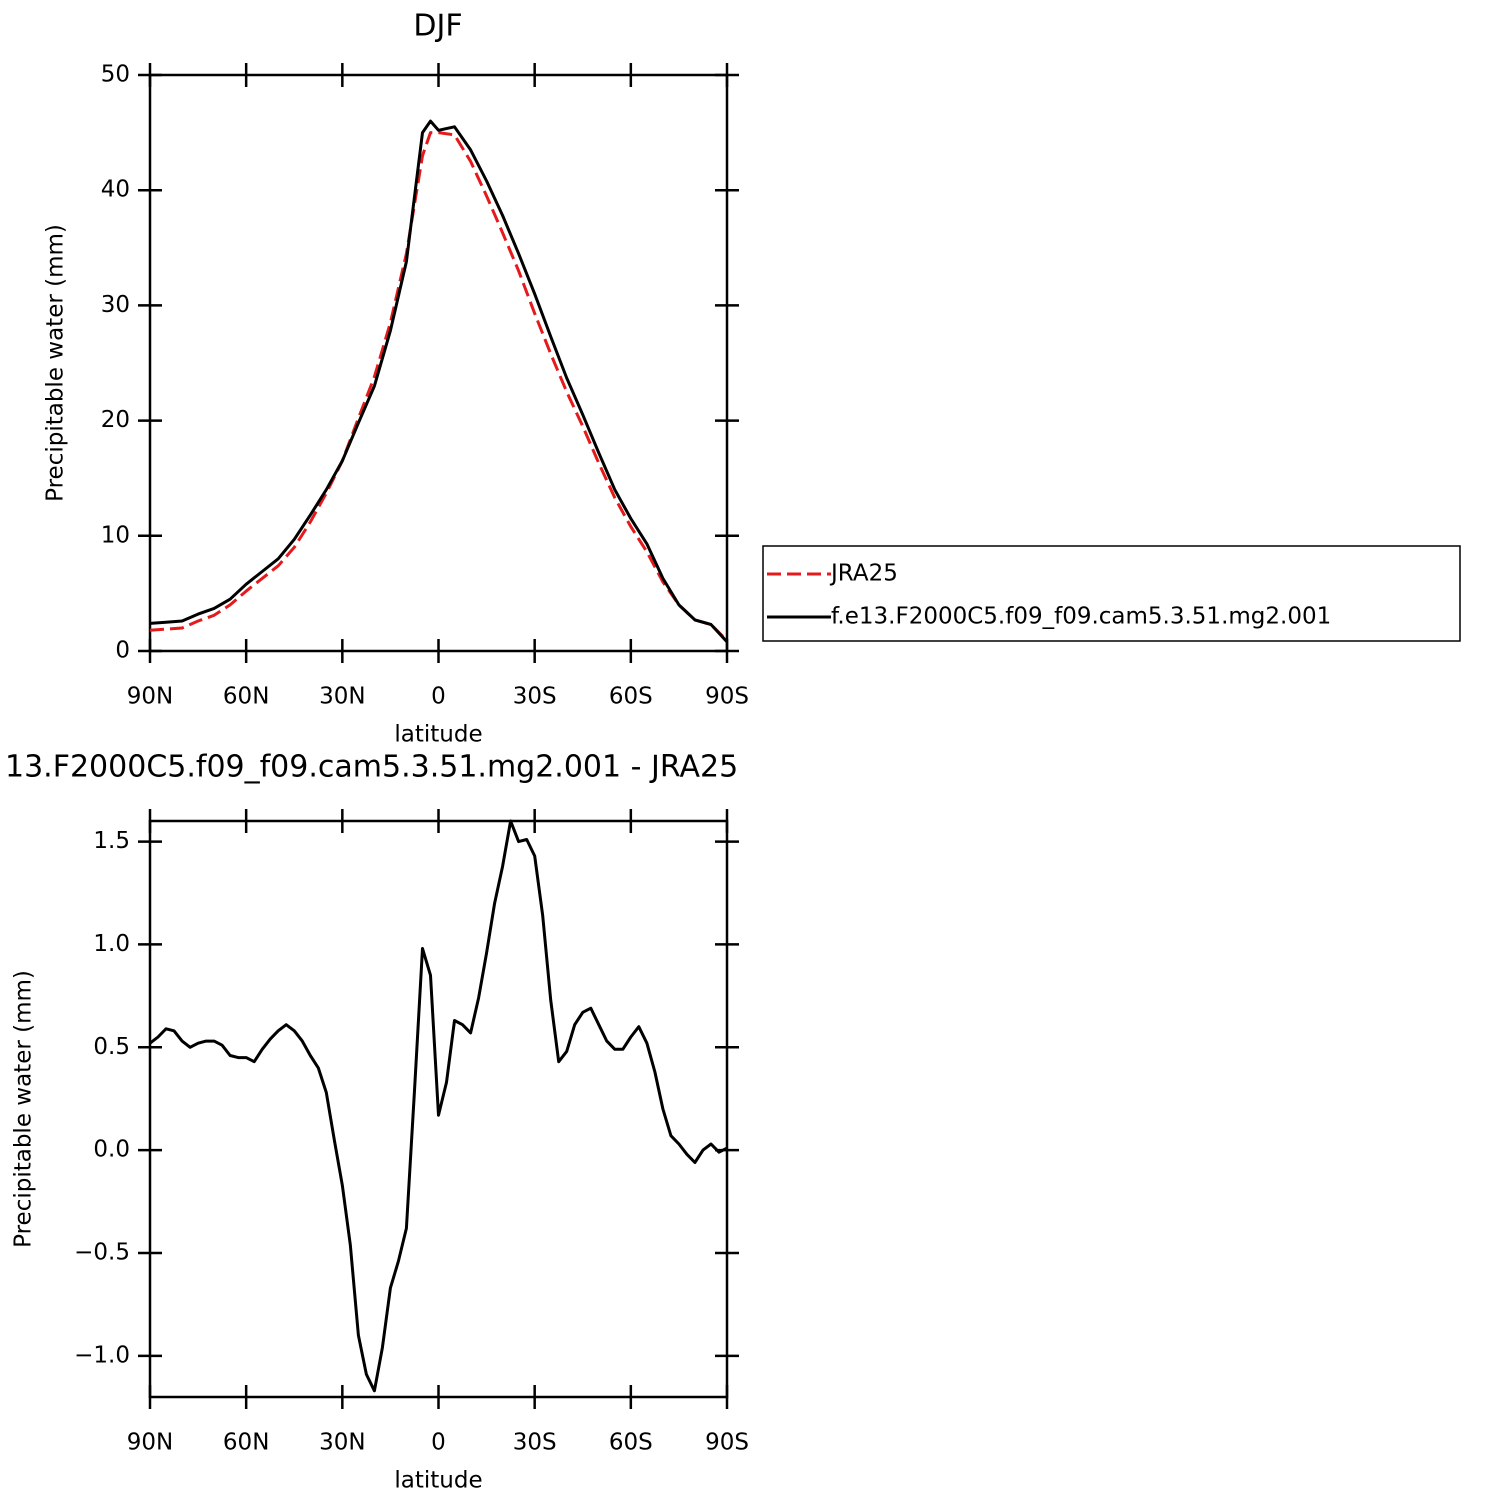  What do you see at coordinates (115, 305) in the screenshot?
I see `y-tick-label: 30` at bounding box center [115, 305].